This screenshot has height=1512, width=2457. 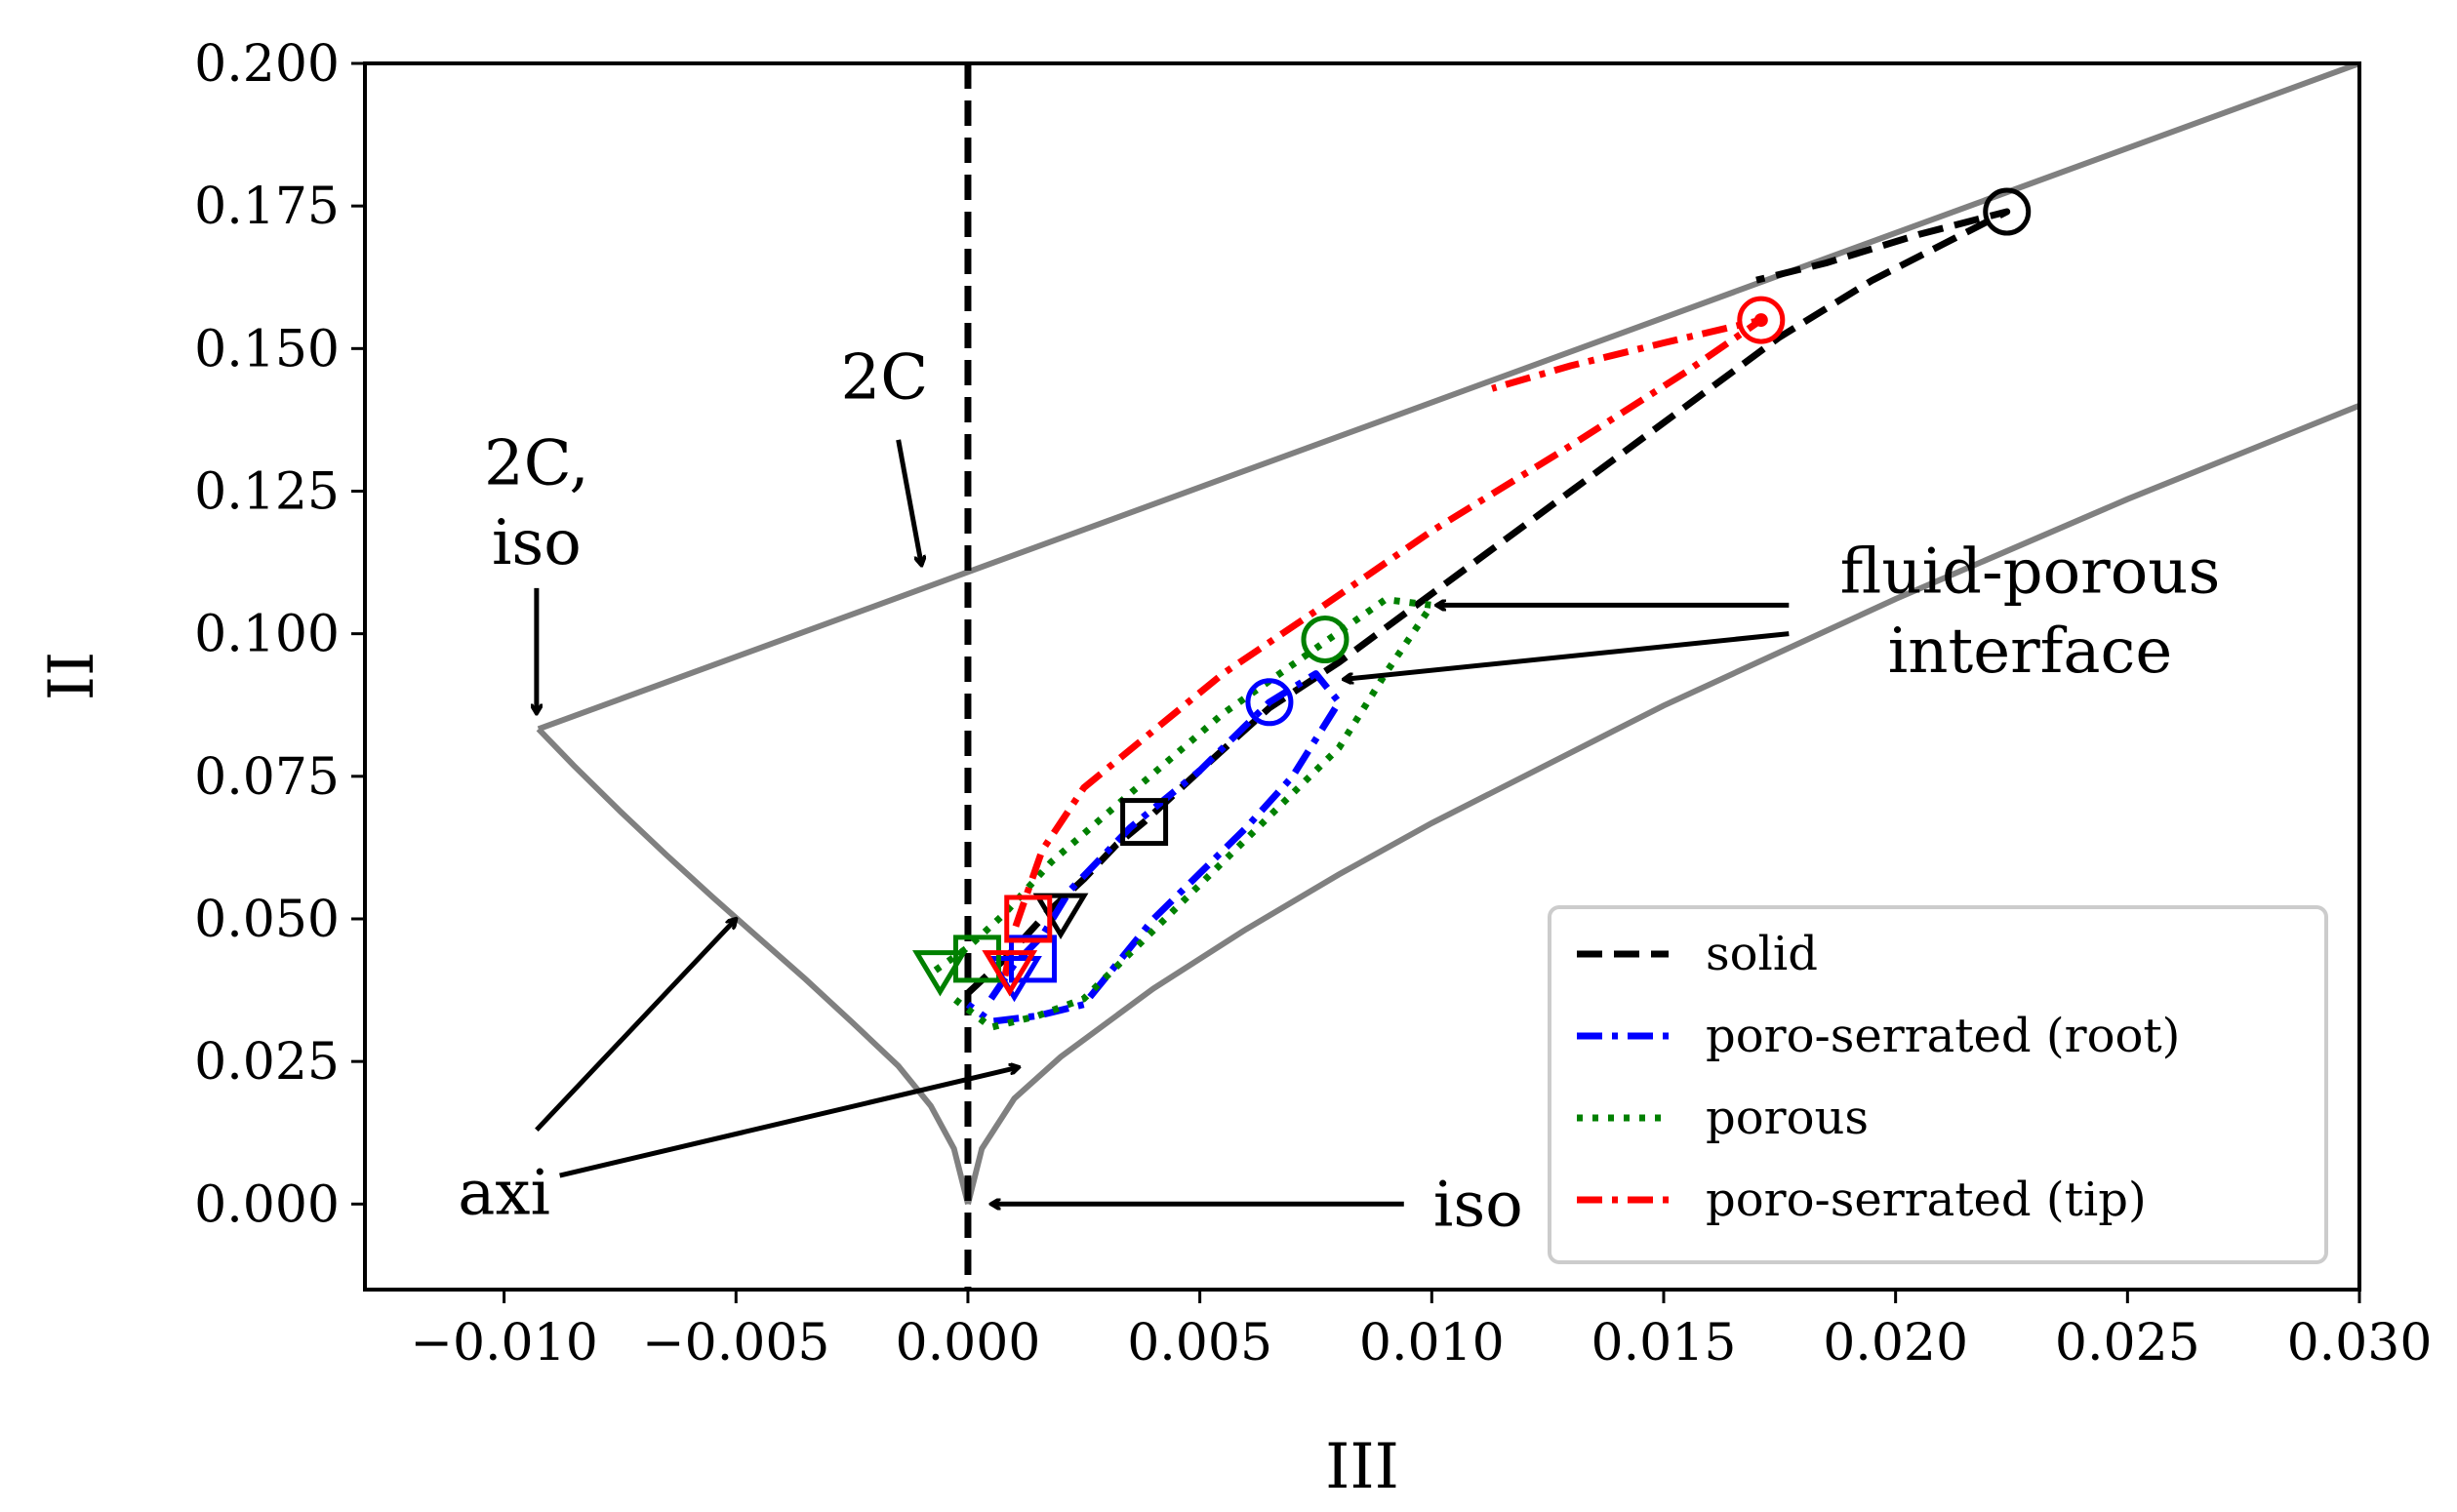 What do you see at coordinates (1787, 1118) in the screenshot?
I see `legend-label-porous: porous` at bounding box center [1787, 1118].